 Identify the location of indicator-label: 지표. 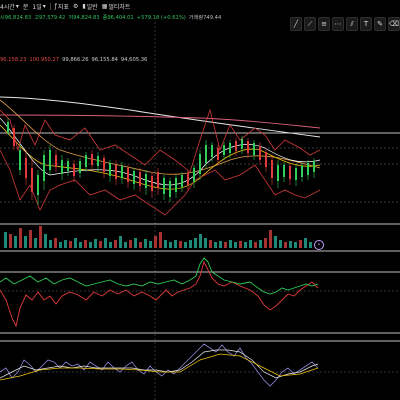
(63, 7).